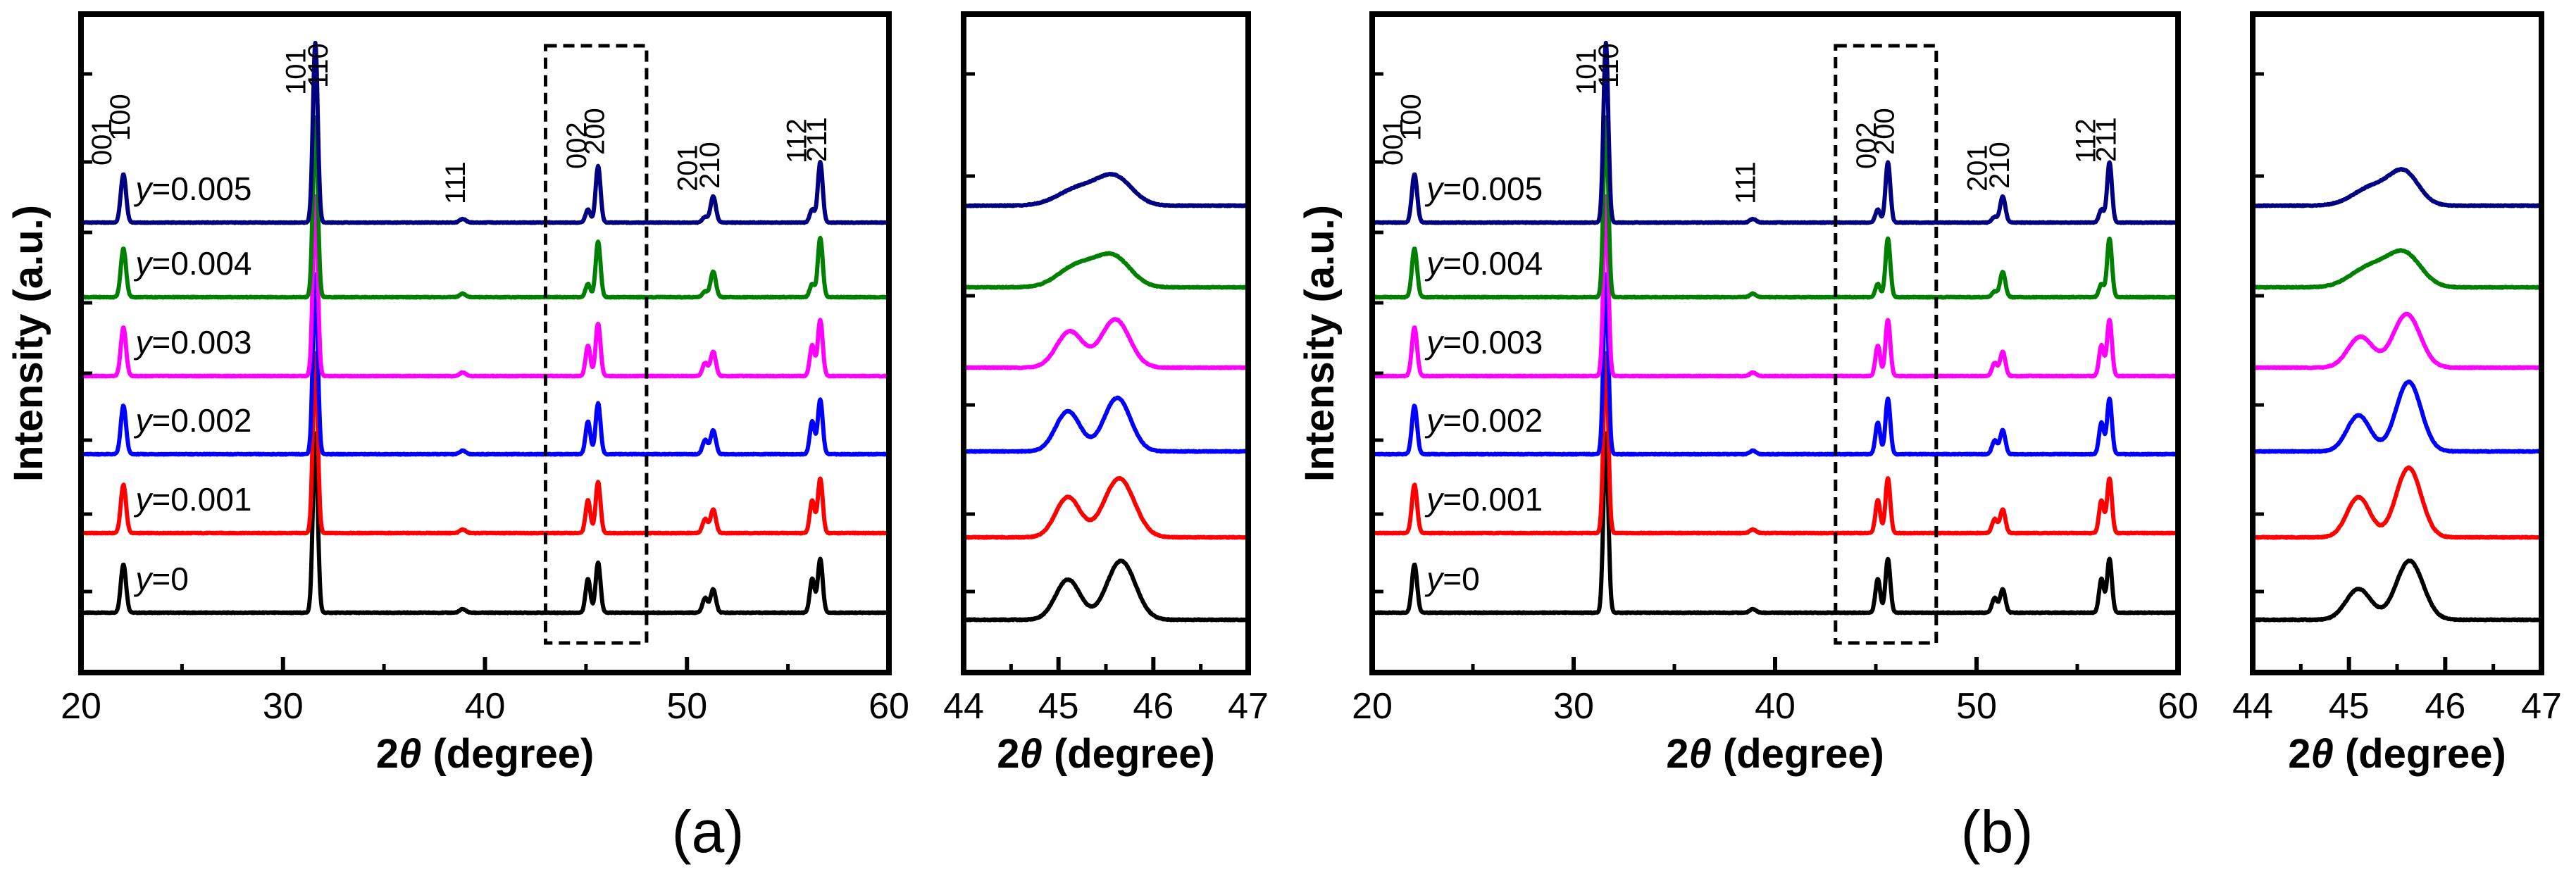  Describe the element at coordinates (708, 832) in the screenshot. I see `panel-label: (a)` at that location.